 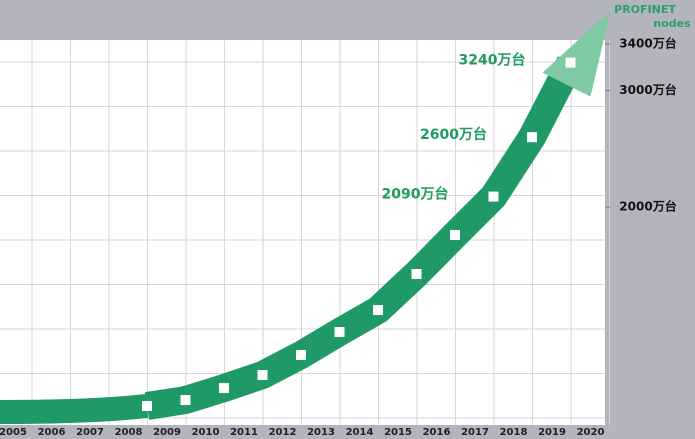 I want to click on x-tick-label: 2018, so click(x=514, y=432).